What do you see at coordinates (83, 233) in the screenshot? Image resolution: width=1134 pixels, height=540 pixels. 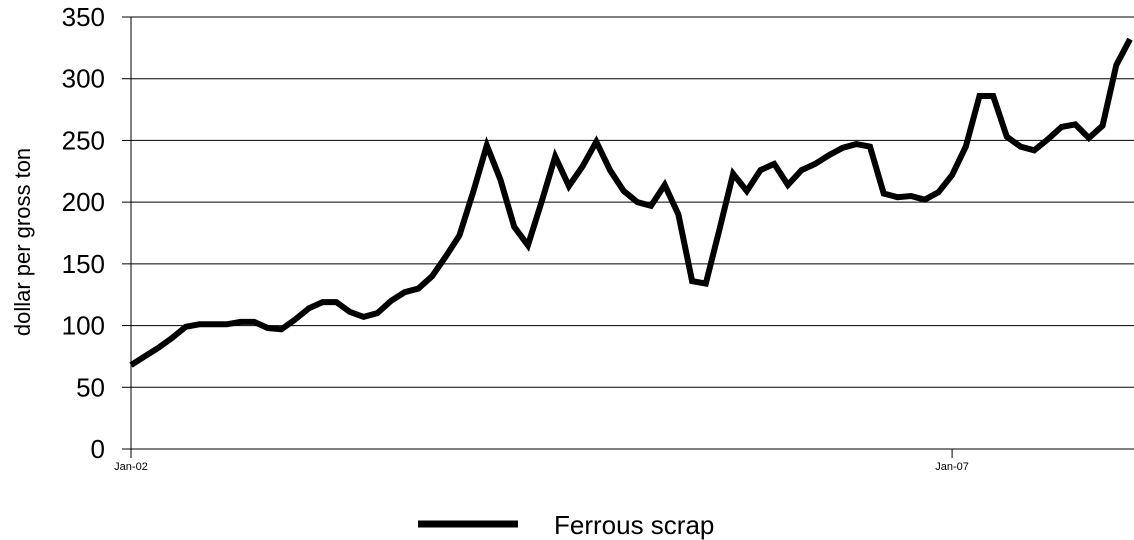 I see `y-tick-labels: 0 50 100 150 200 250 300 350` at bounding box center [83, 233].